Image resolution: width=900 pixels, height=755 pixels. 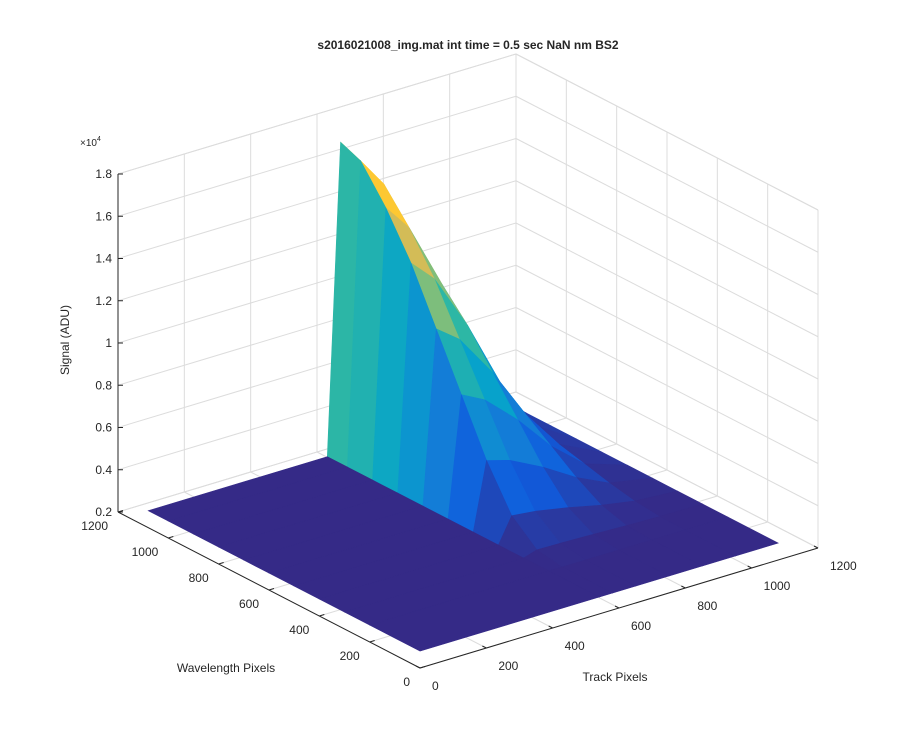 What do you see at coordinates (103, 385) in the screenshot?
I see `z-tick-label: 0.8` at bounding box center [103, 385].